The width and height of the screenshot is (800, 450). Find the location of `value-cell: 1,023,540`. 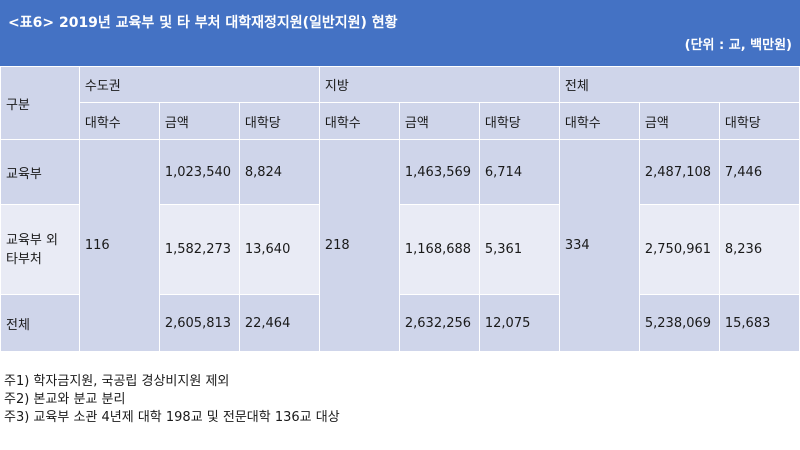

value-cell: 1,023,540 is located at coordinates (199, 172).